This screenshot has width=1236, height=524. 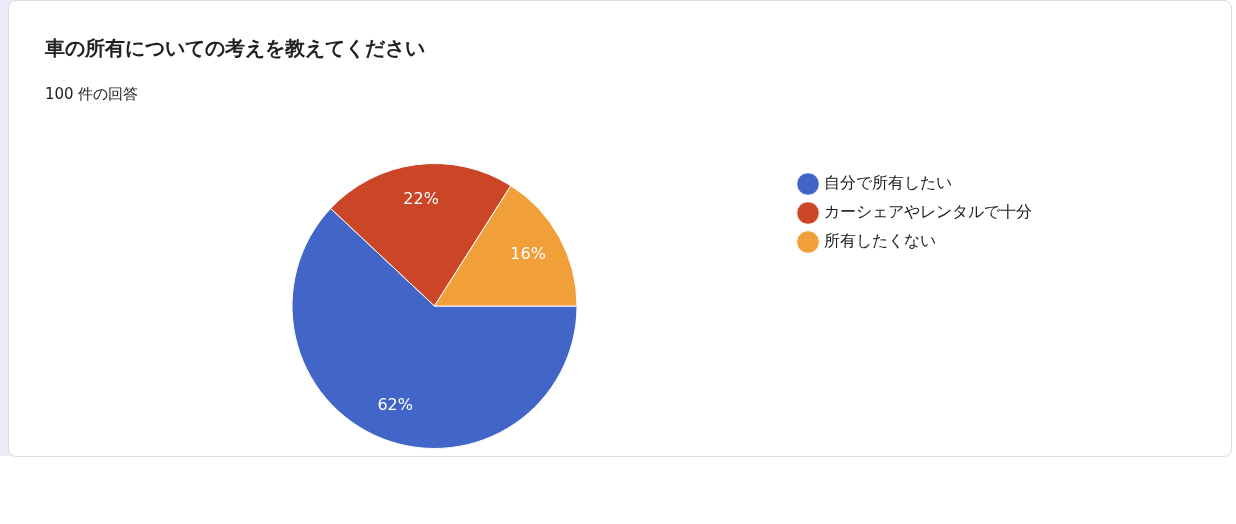 I want to click on legend-label: カーシェアやレンタルで十分, so click(x=928, y=212).